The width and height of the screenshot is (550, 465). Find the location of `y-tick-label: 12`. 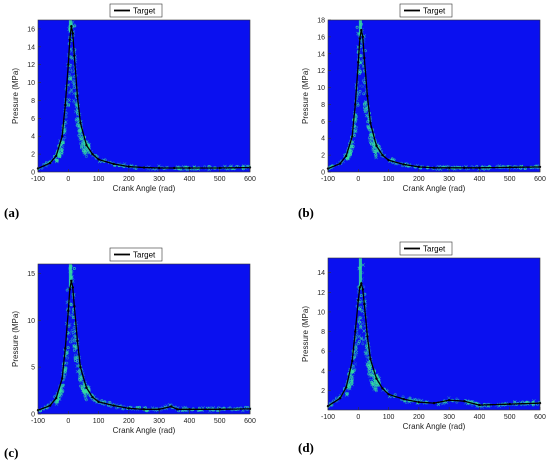

y-tick-label: 12 is located at coordinates (31, 65).